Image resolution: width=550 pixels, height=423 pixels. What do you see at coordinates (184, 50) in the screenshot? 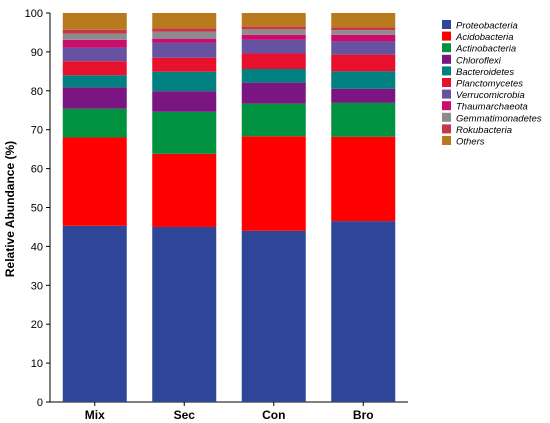
I see `bar-segment-verrucomicrobia-sec` at bounding box center [184, 50].